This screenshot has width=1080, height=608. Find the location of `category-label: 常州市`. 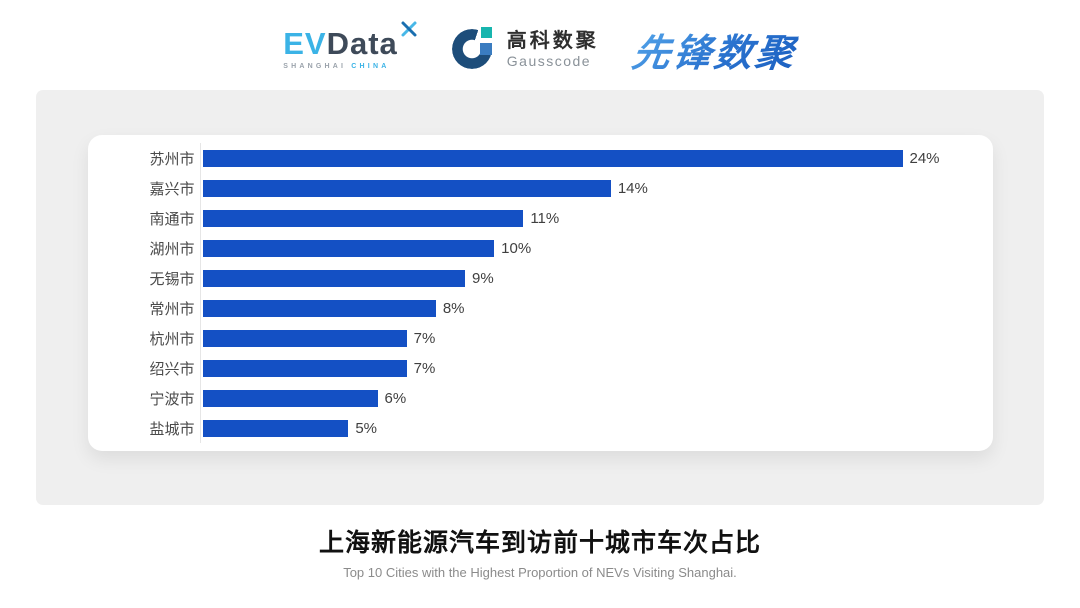

category-label: 常州市 is located at coordinates (172, 309).